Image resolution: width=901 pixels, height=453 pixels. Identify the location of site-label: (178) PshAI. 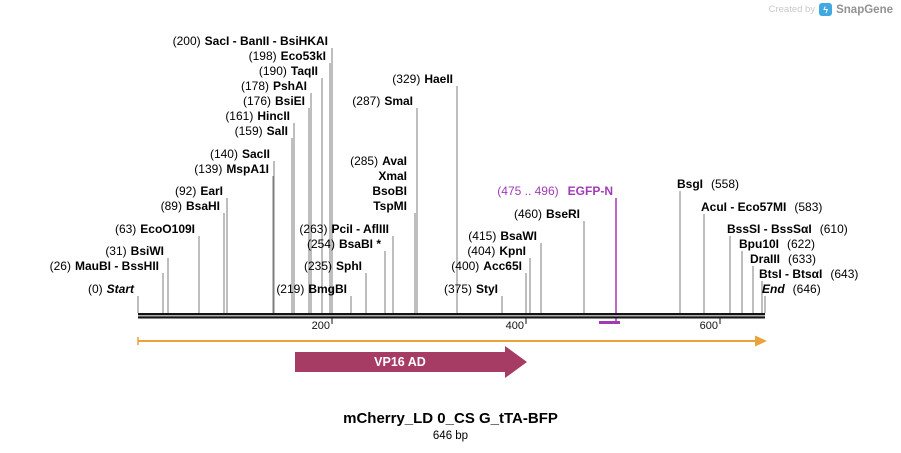
(274, 86).